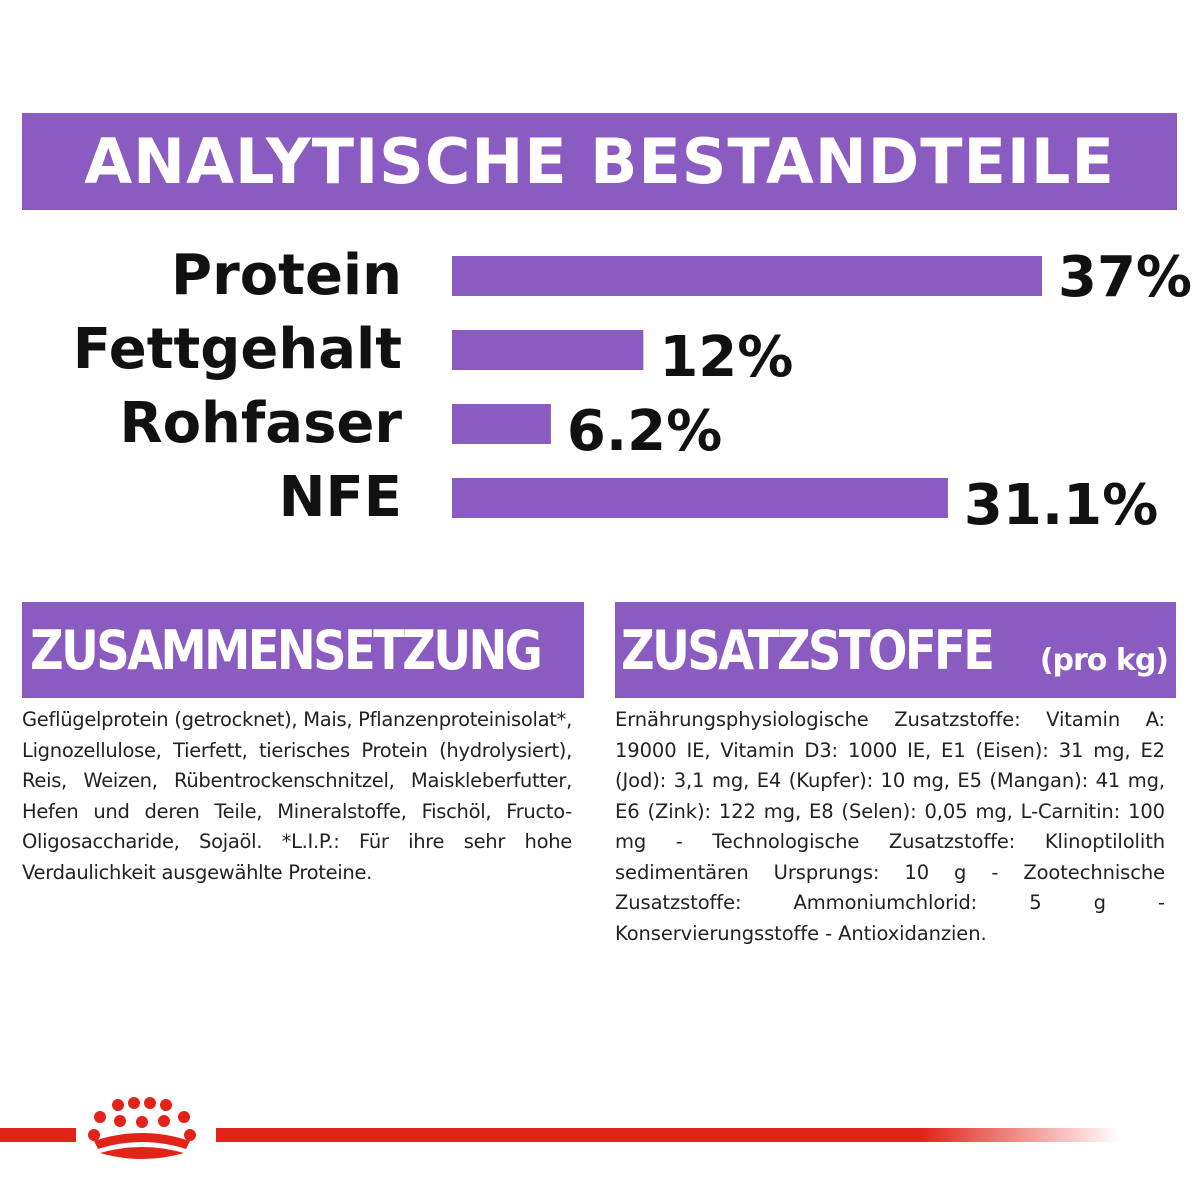 This screenshot has width=1200, height=1200. I want to click on page-title: ANALYTISCHE BESTANDTEILE, so click(599, 161).